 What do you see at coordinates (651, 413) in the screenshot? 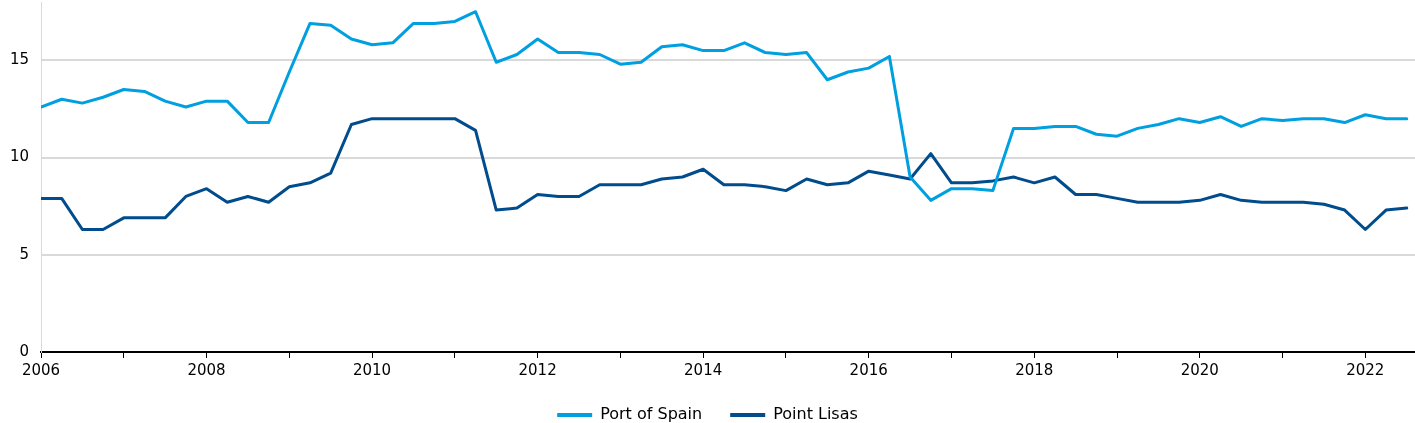
I see `legend-label: Port of Spain` at bounding box center [651, 413].